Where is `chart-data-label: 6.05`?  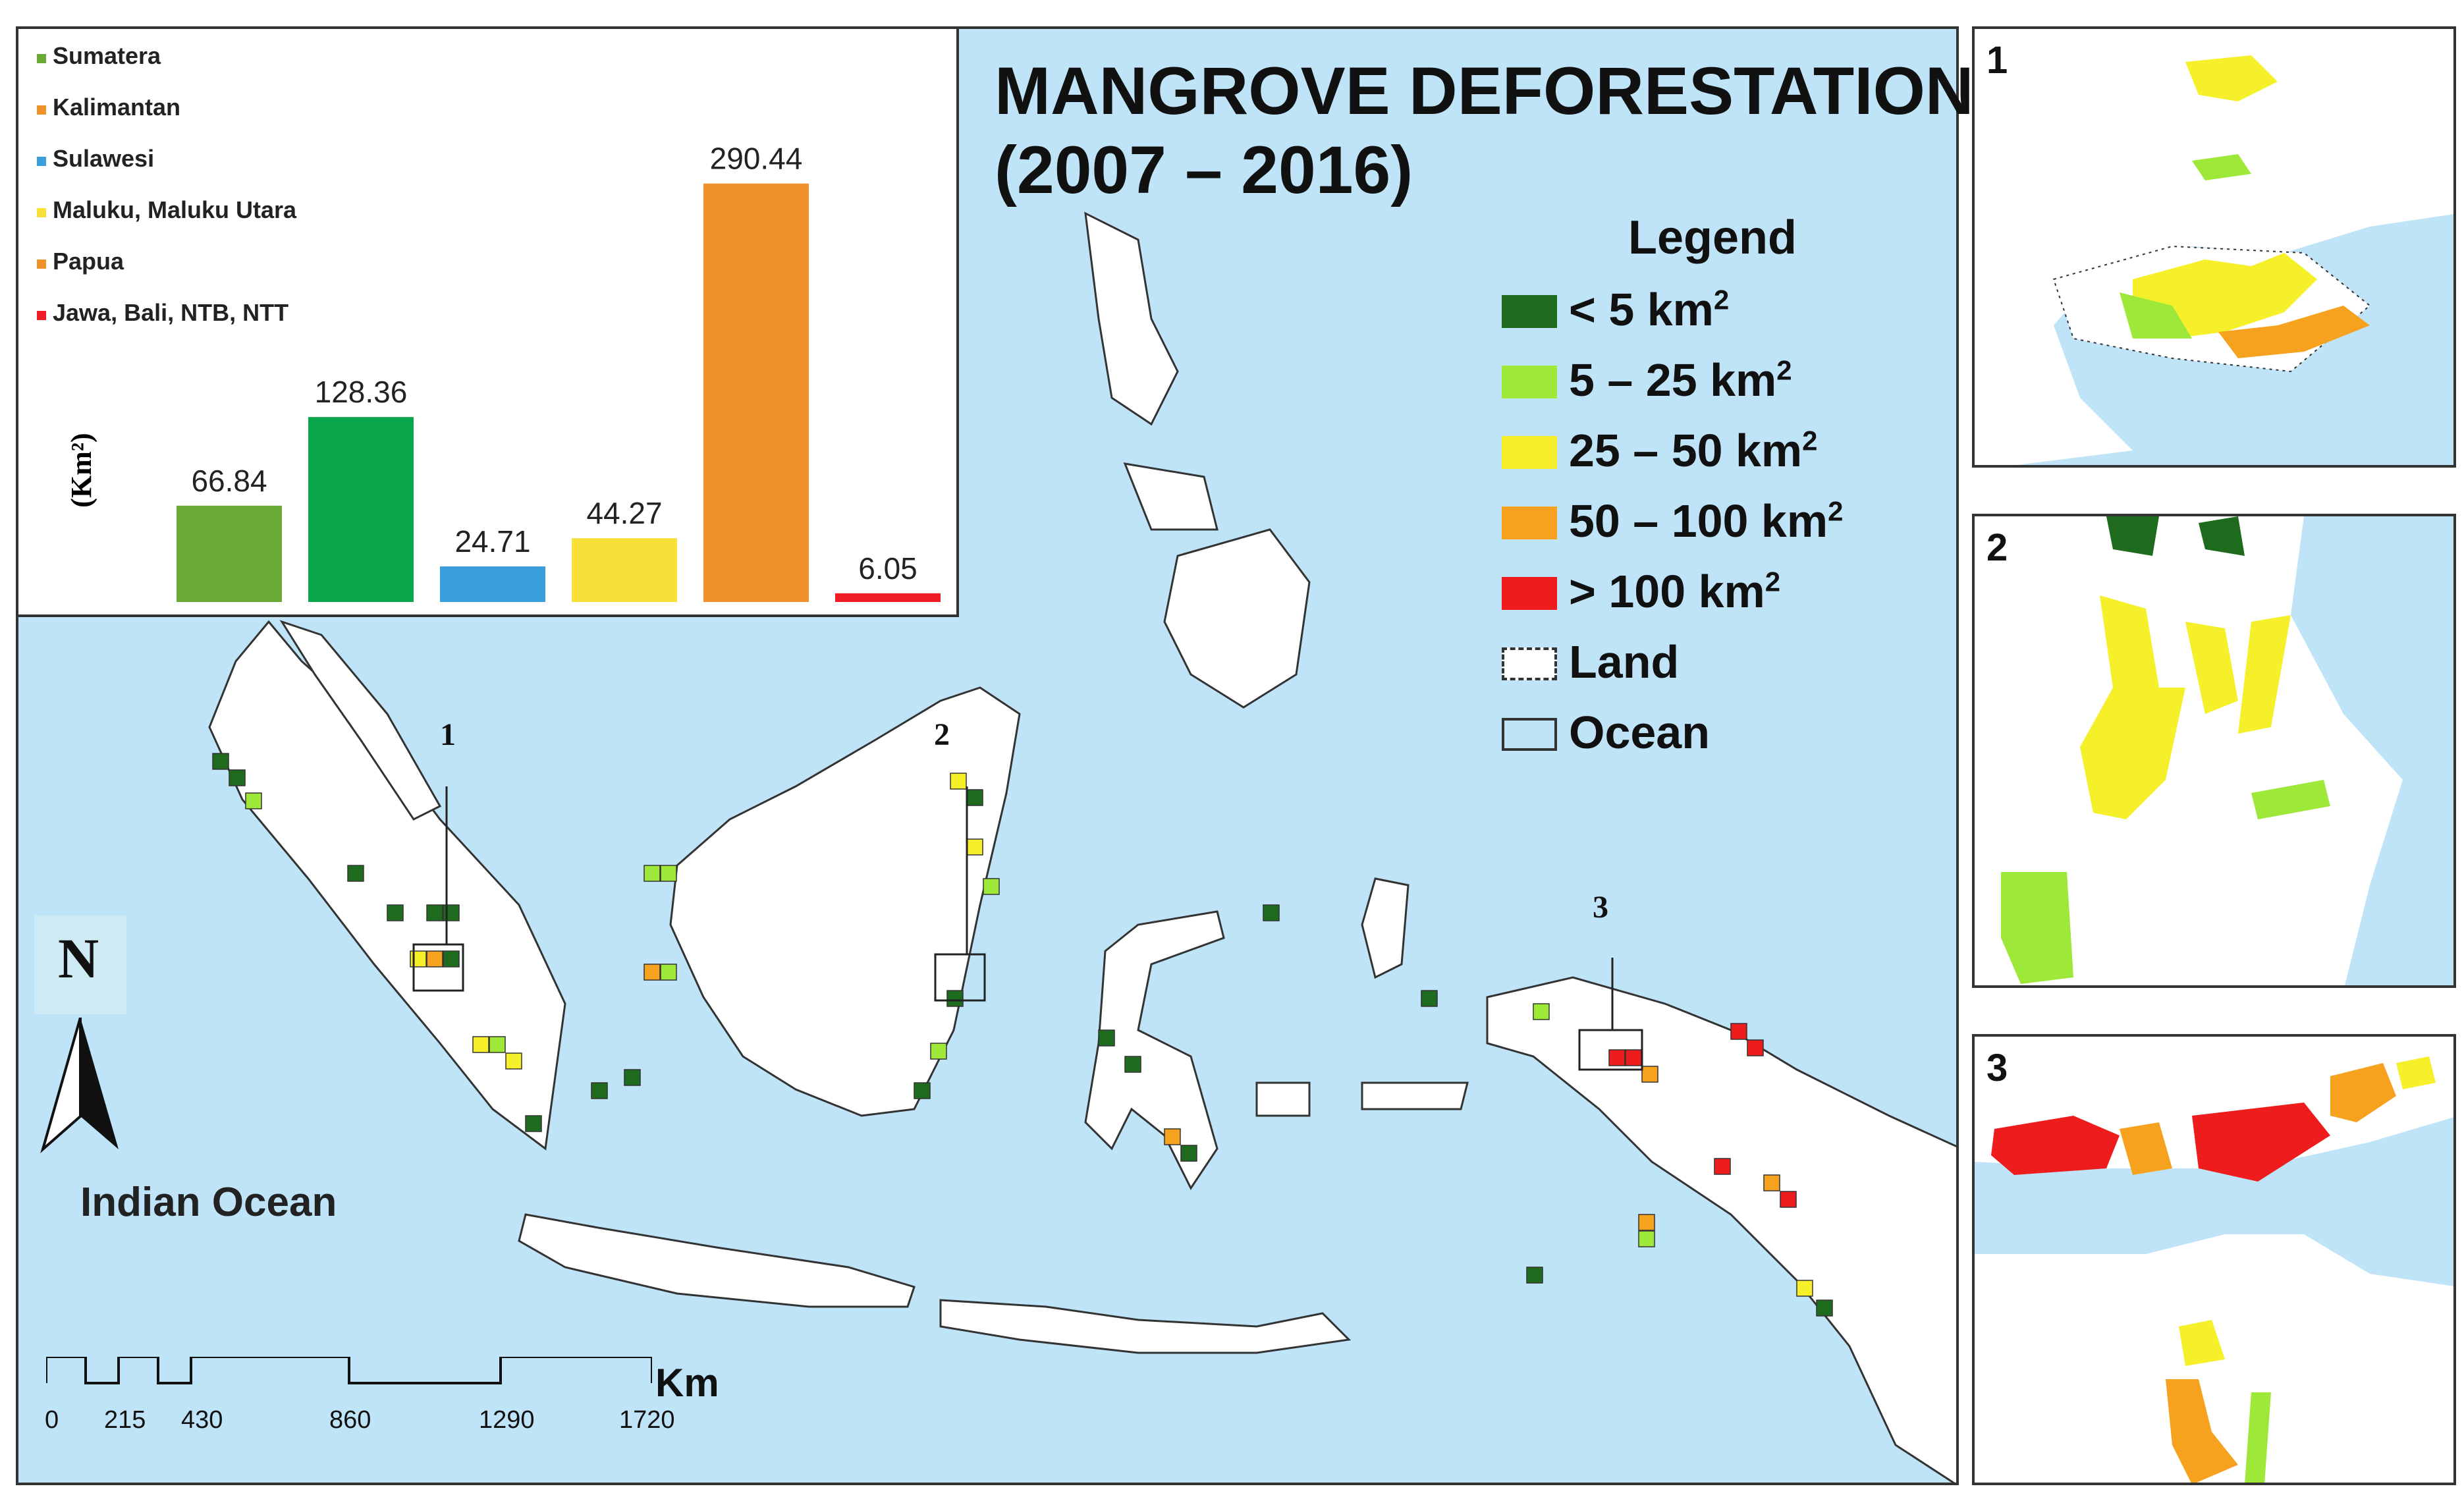 chart-data-label: 6.05 is located at coordinates (887, 568).